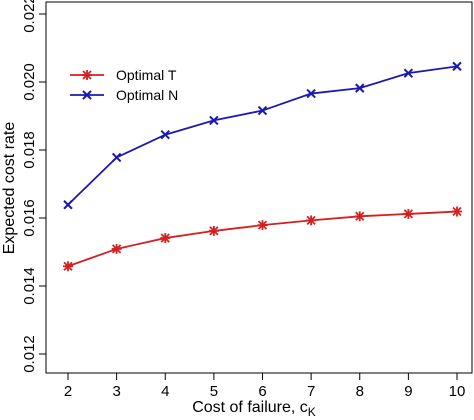 The width and height of the screenshot is (474, 420). I want to click on x-tick-label: 10, so click(457, 391).